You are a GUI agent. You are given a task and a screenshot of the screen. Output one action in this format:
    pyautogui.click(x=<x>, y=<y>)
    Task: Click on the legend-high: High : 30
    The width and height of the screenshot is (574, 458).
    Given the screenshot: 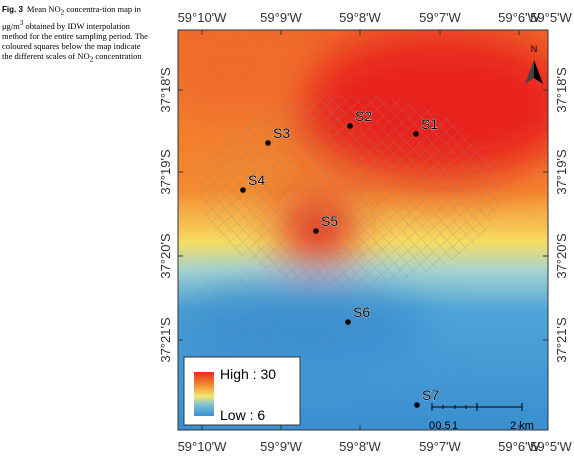 What is the action you would take?
    pyautogui.click(x=248, y=374)
    